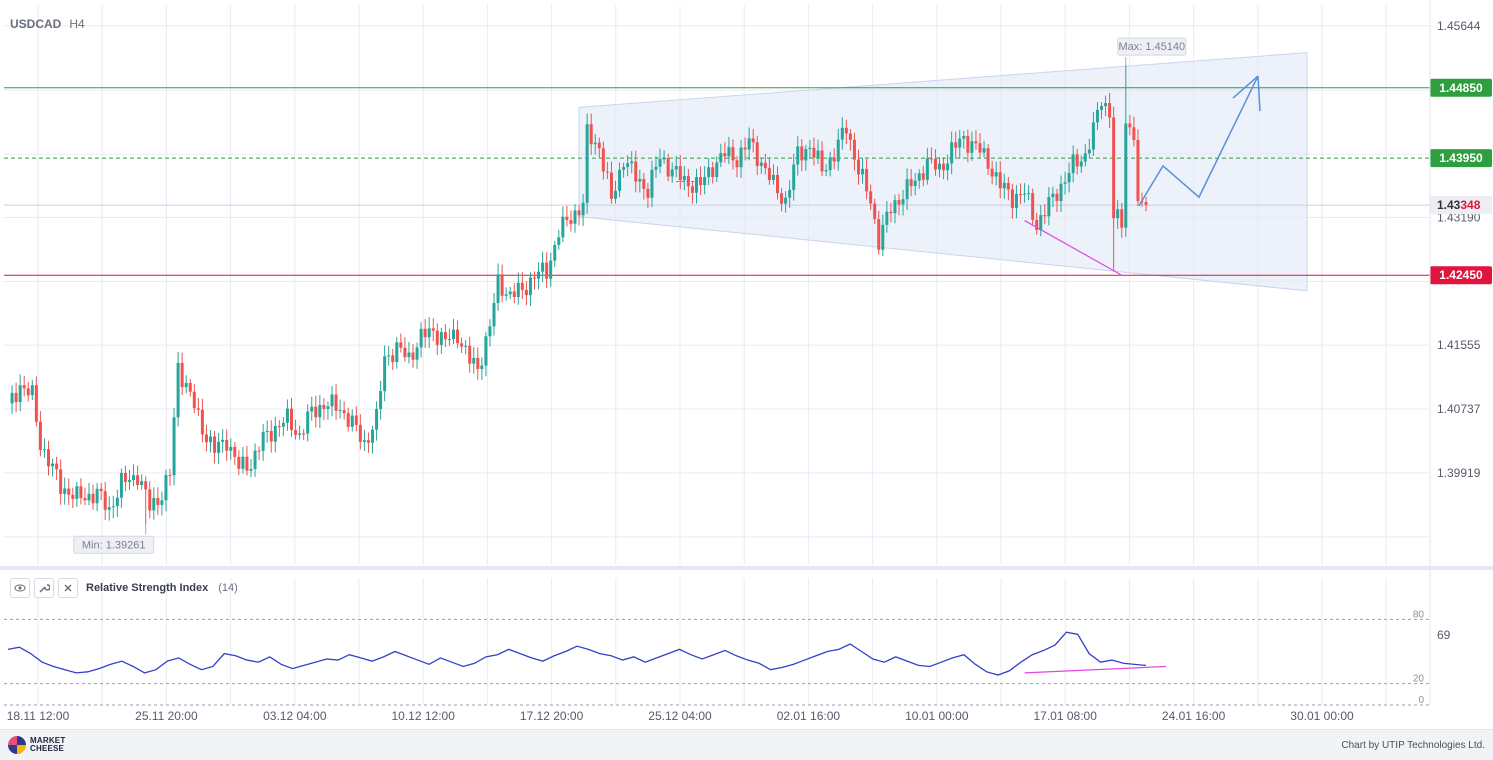  Describe the element at coordinates (1419, 679) in the screenshot. I see `rsi-level-label: 20` at that location.